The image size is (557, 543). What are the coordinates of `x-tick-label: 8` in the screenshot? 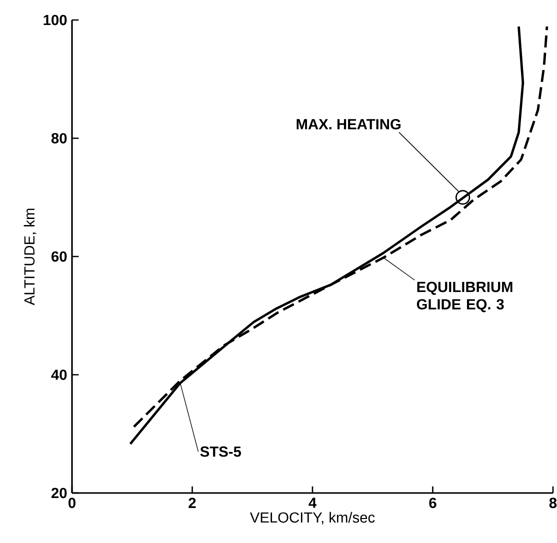 It's located at (553, 503).